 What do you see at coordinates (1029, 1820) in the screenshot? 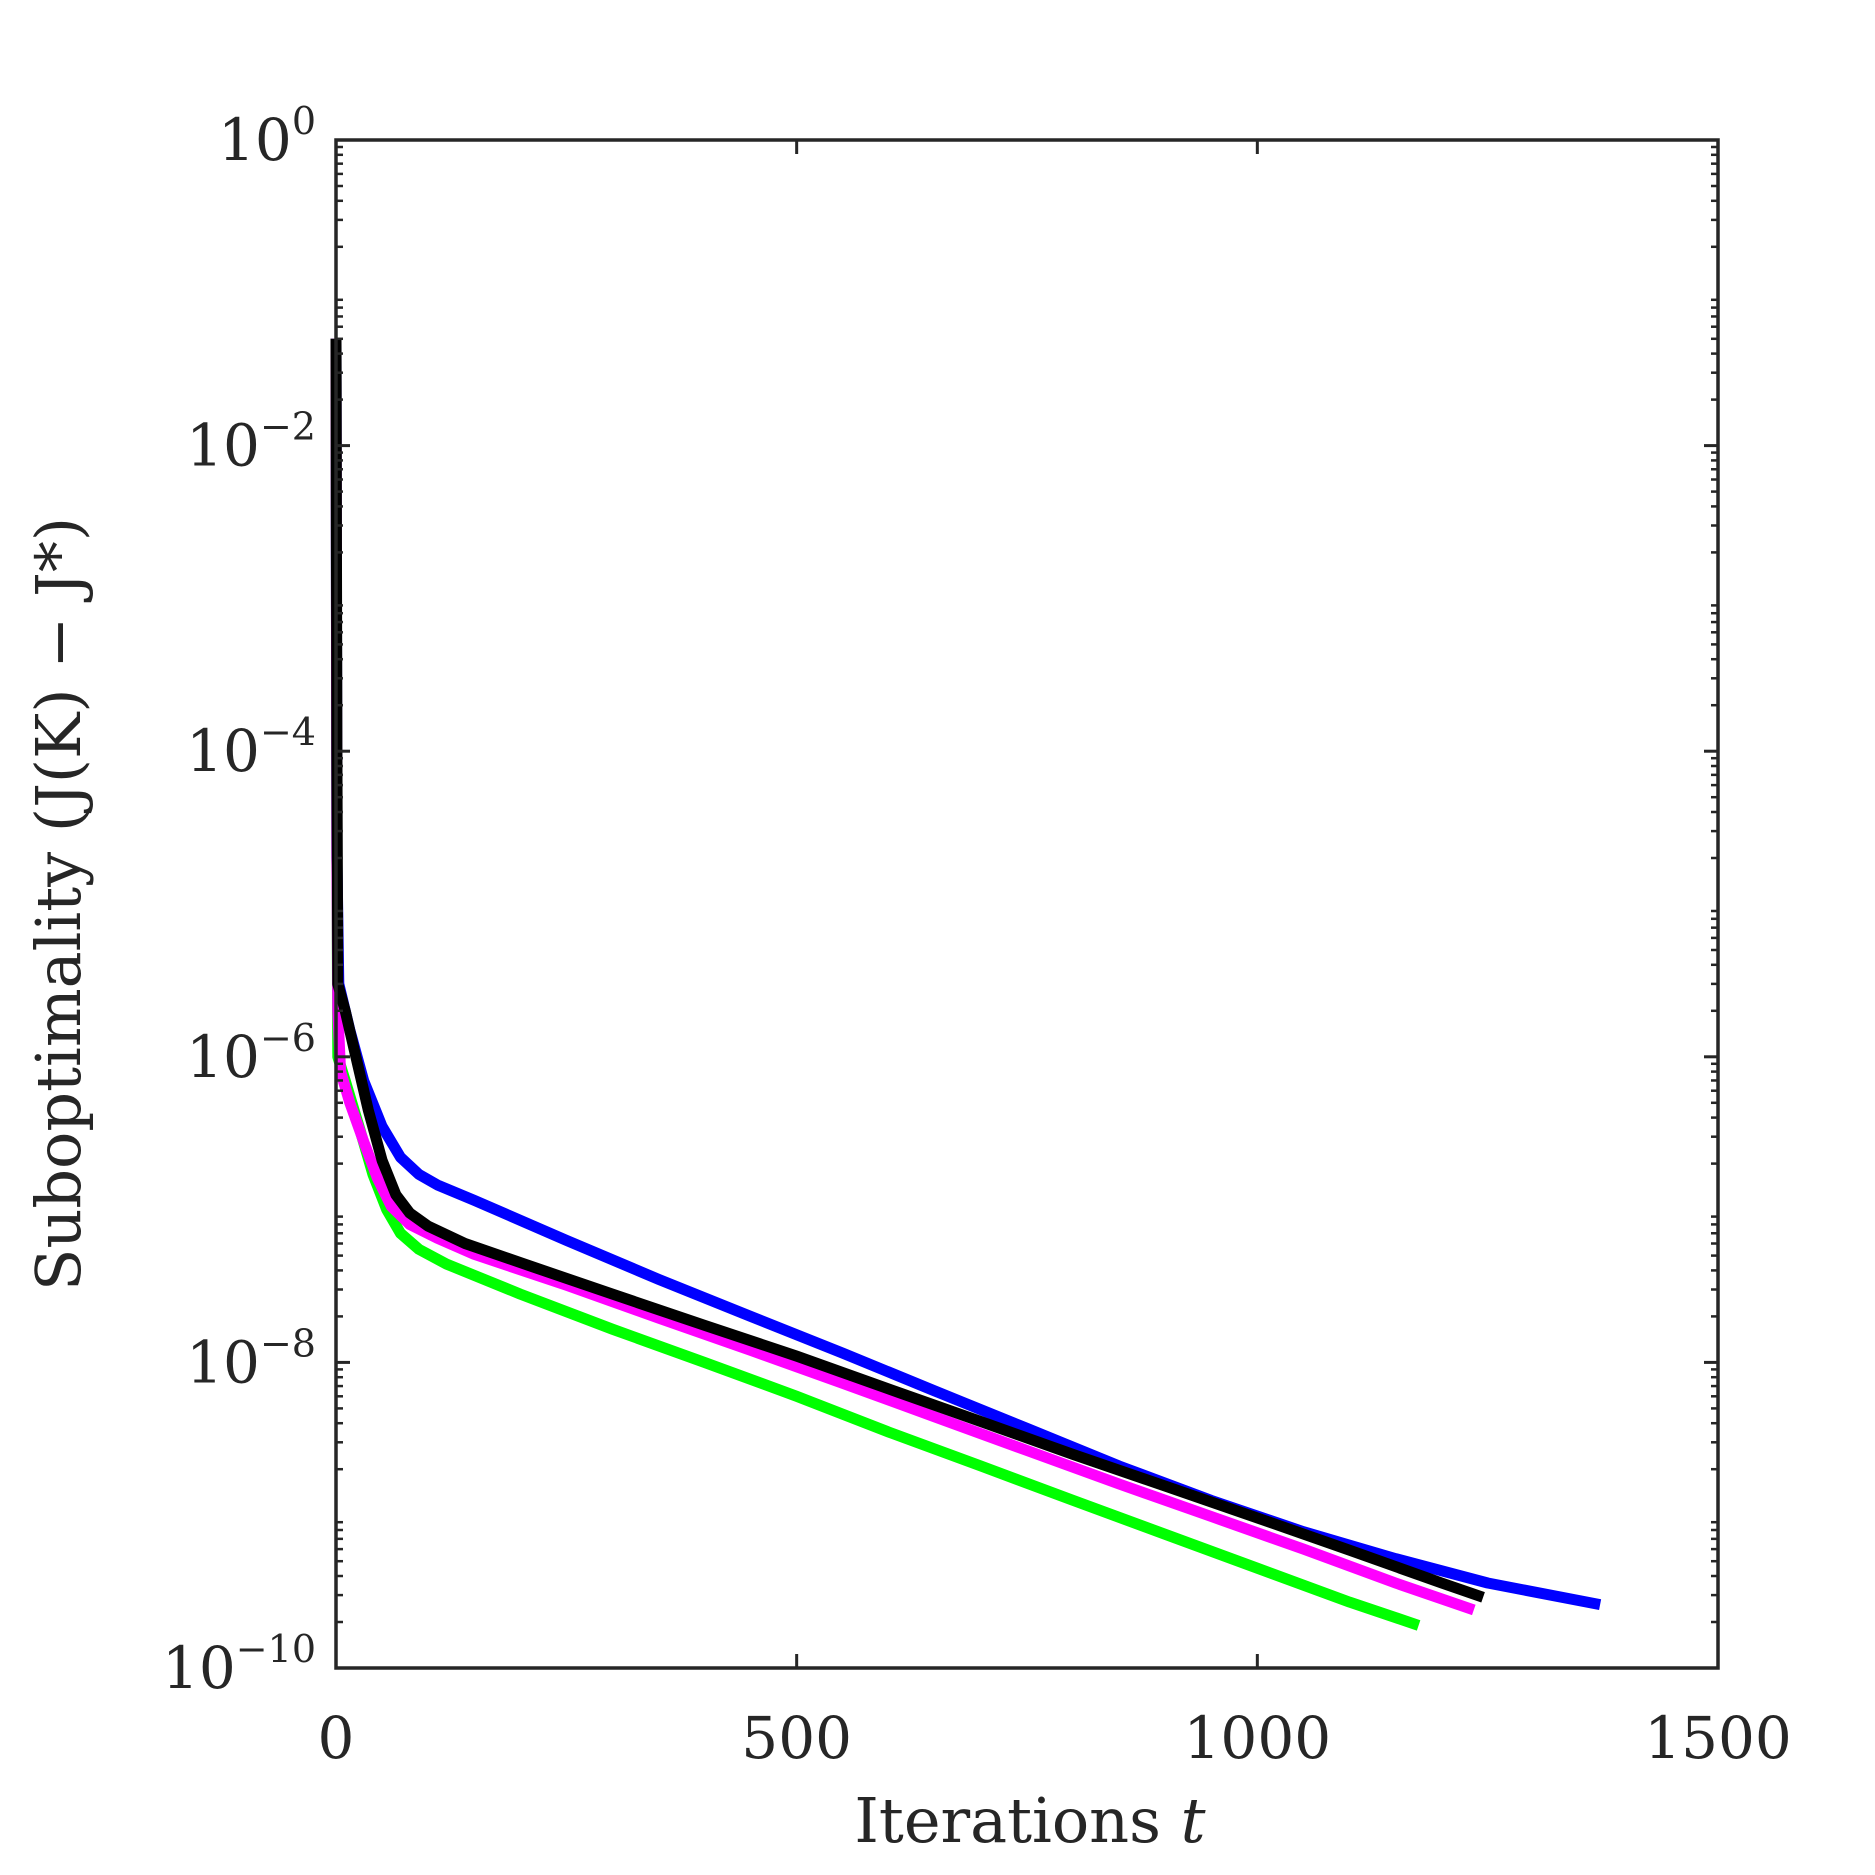
I see `x-axis-label: Iterations t` at bounding box center [1029, 1820].